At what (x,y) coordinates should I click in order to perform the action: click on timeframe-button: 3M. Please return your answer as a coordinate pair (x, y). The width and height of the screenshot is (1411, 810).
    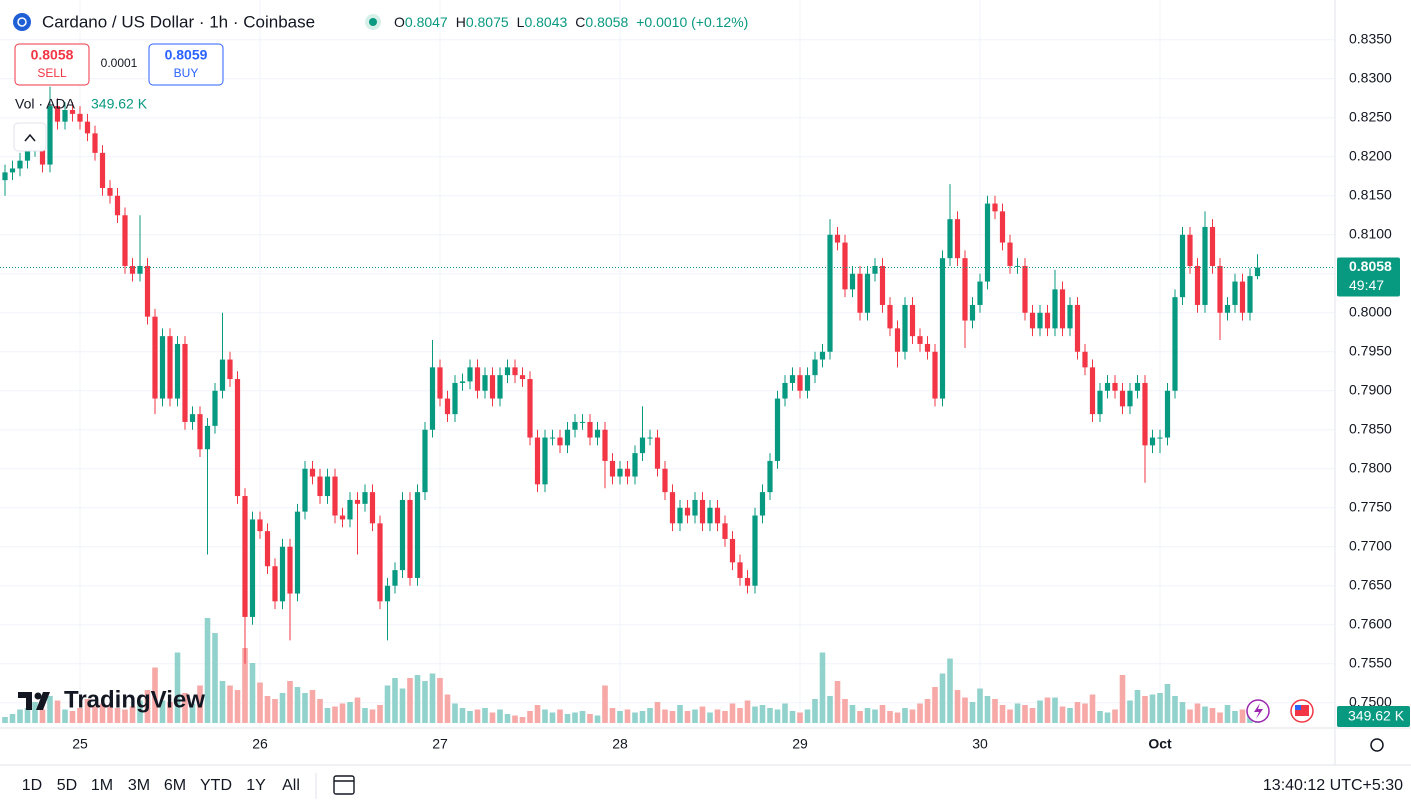
    Looking at the image, I should click on (139, 785).